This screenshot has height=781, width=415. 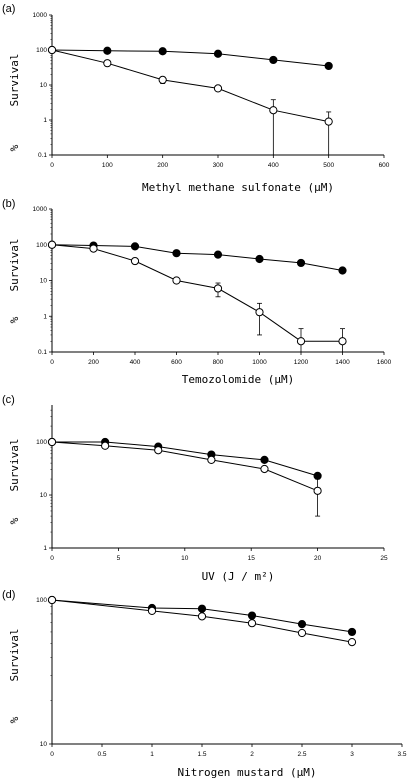 I want to click on panel-label: (a), so click(x=8, y=9).